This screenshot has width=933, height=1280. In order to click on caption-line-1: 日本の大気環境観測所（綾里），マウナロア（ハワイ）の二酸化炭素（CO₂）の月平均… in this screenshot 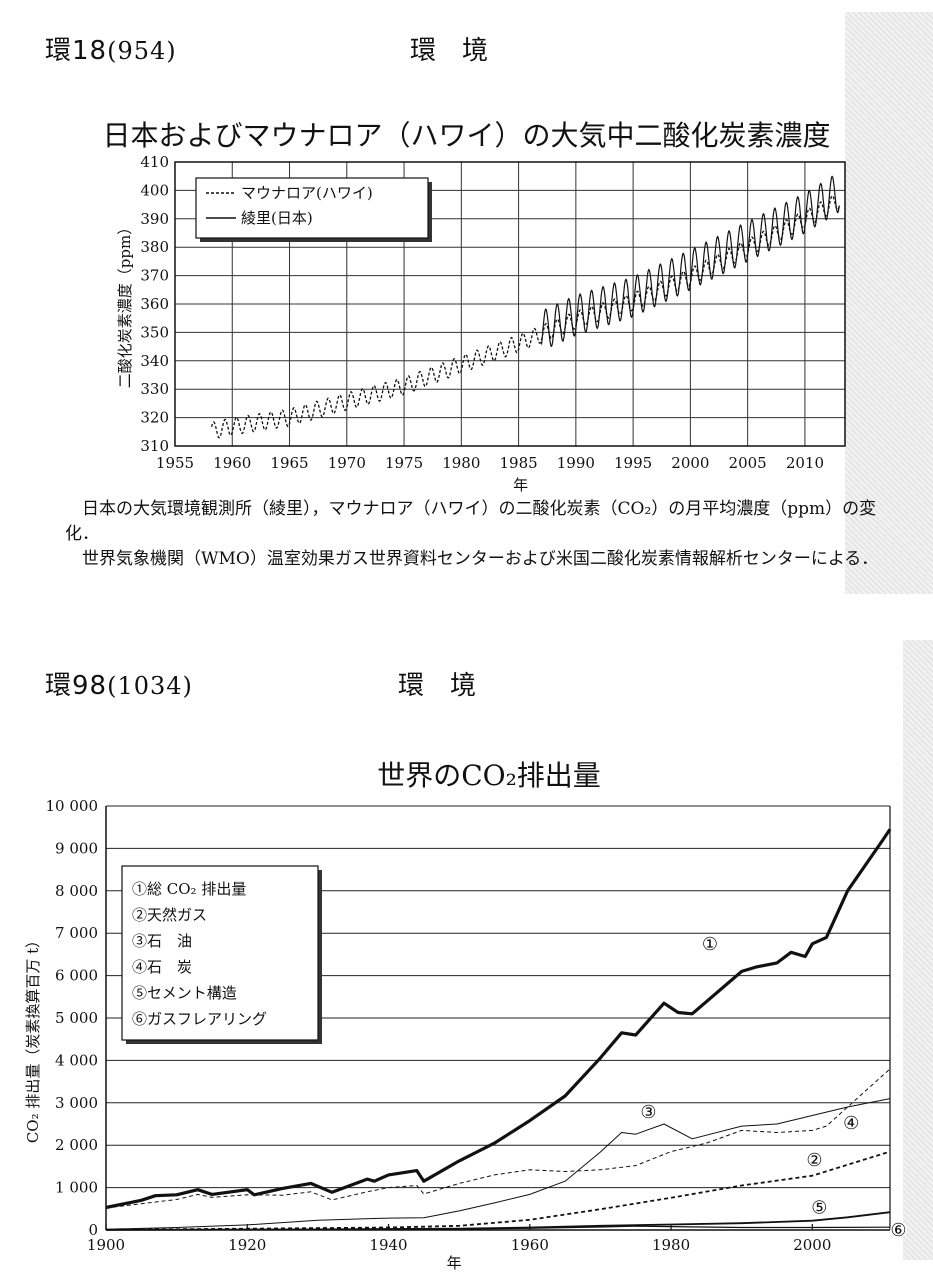, I will do `click(471, 521)`.